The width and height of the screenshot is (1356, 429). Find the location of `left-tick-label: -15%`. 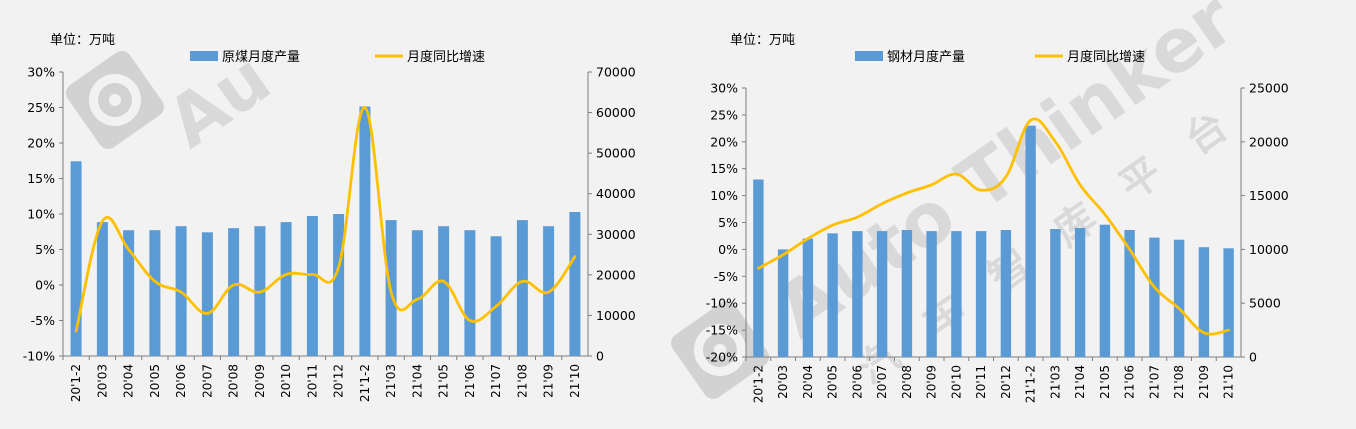

left-tick-label: -15% is located at coordinates (722, 330).